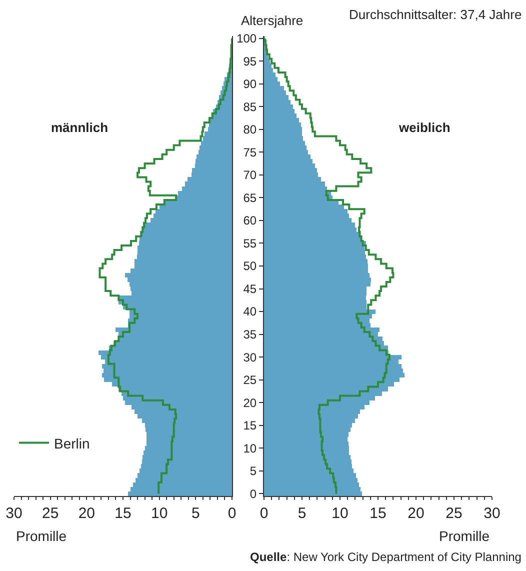 The width and height of the screenshot is (526, 571). What do you see at coordinates (250, 335) in the screenshot?
I see `y-tick-label: 35` at bounding box center [250, 335].